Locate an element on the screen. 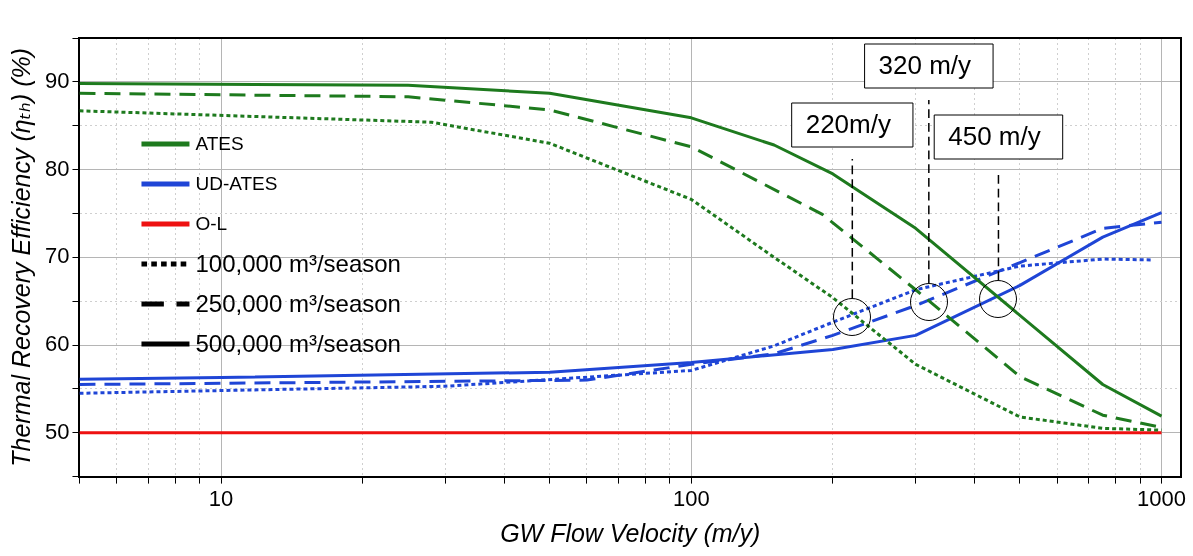 This screenshot has width=1193, height=556. ref-line-label: 320 m/y is located at coordinates (925, 65).